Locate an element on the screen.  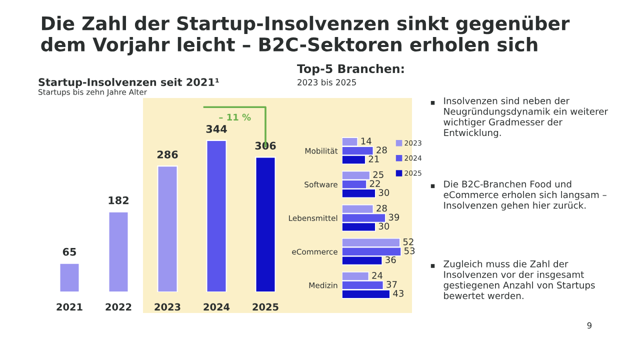
text: Die Zahl der Startup-Insolvenzen sinkt gegenüber dem Vorjahr leicht – B2C-Sektoren erholen sich is located at coordinates (305, 36).